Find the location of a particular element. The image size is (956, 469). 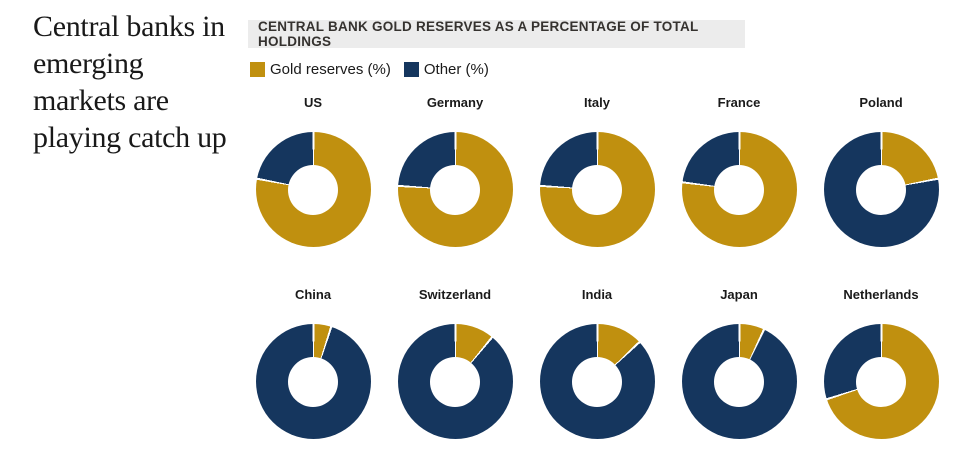

country-label: Poland is located at coordinates (881, 102).